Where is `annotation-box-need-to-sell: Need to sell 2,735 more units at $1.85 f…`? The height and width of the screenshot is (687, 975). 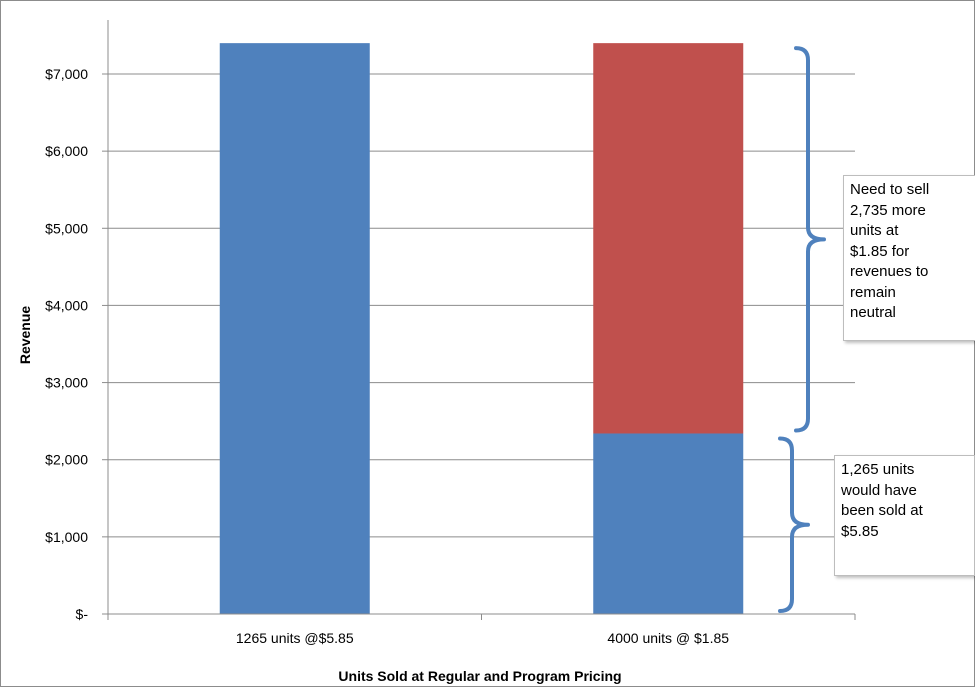 annotation-box-need-to-sell: Need to sell 2,735 more units at $1.85 f… is located at coordinates (909, 258).